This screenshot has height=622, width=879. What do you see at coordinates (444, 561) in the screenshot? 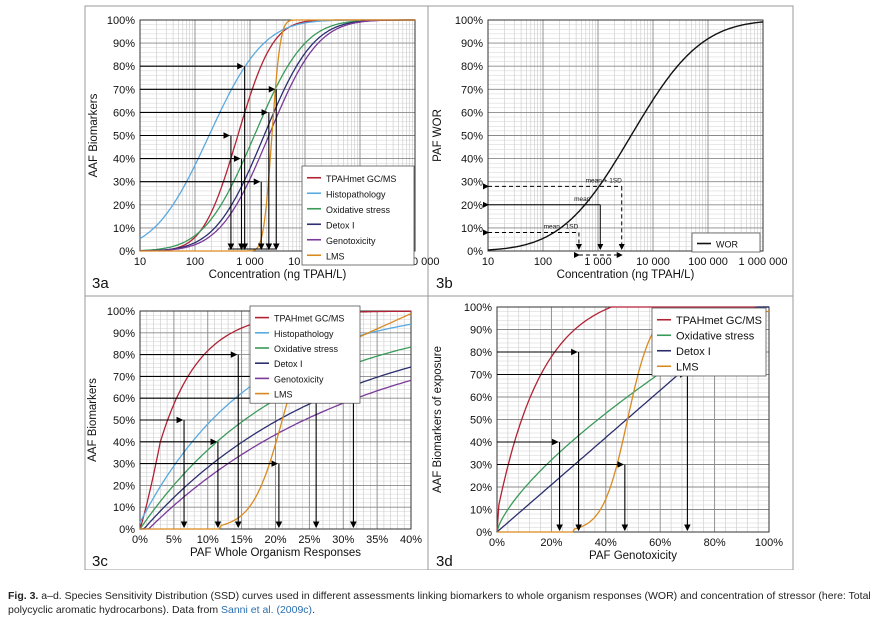
I see `panel-label: 3d` at bounding box center [444, 561].